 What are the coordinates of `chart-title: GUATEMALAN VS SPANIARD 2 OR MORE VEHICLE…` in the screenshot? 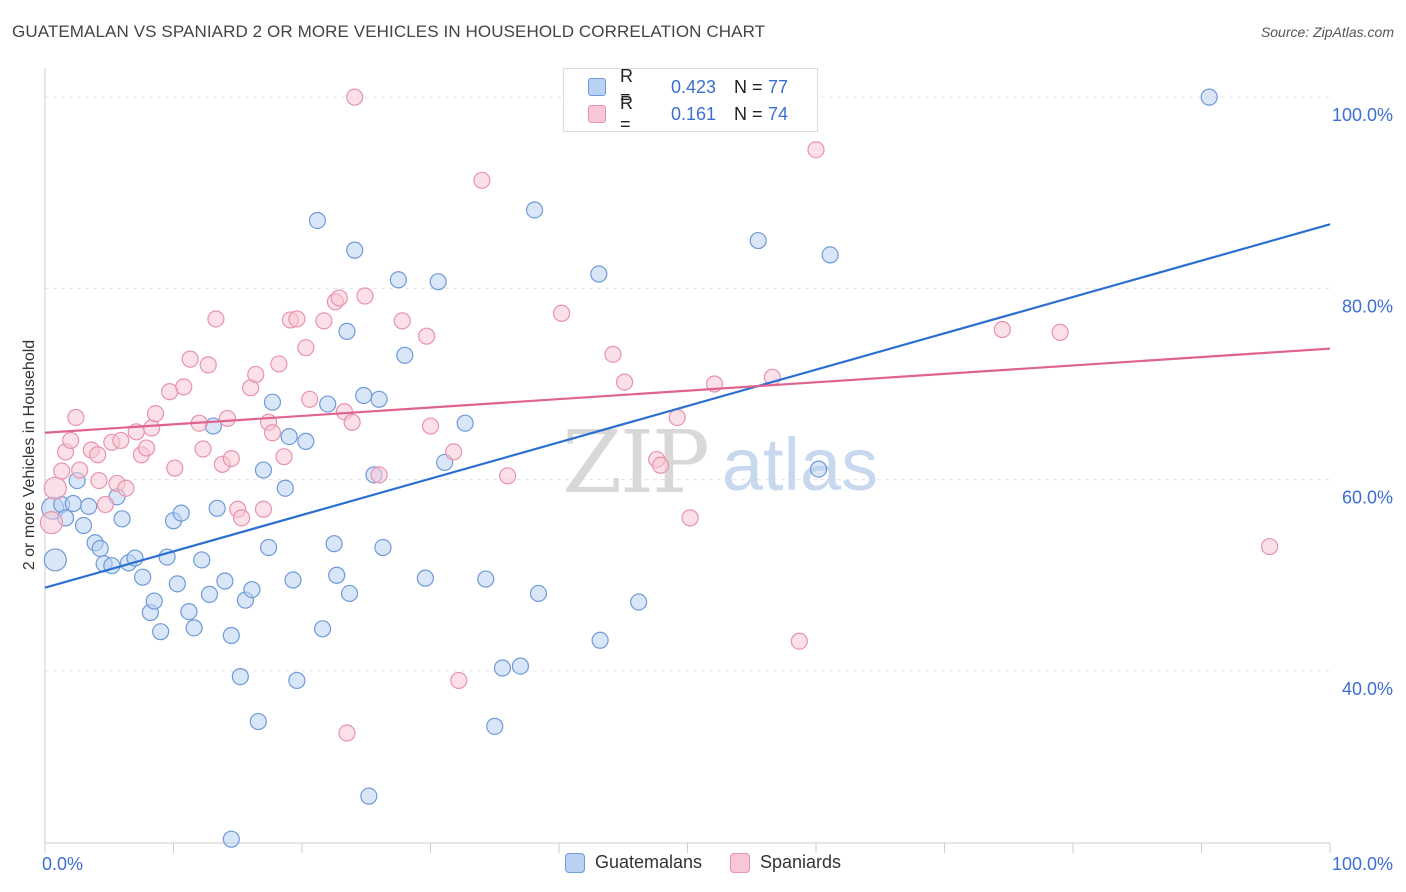 It's located at (389, 31).